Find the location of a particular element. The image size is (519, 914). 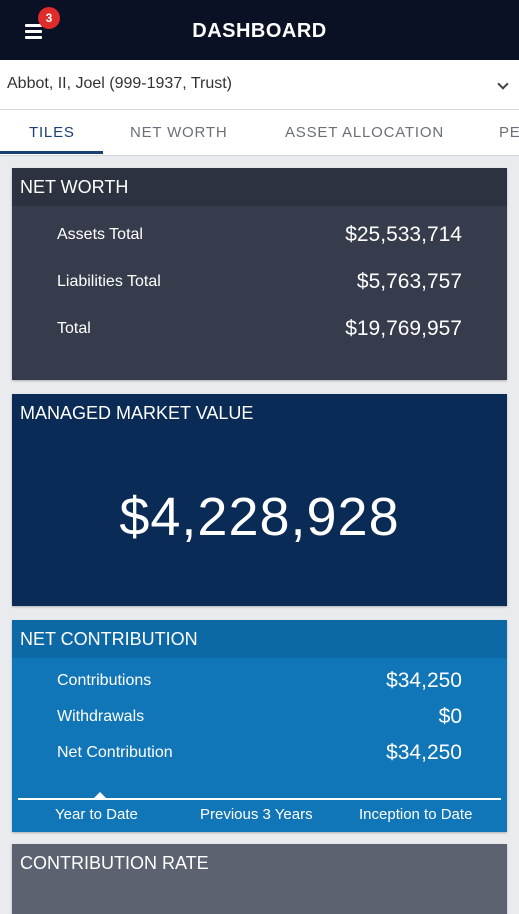

contribution-rate-card: CONTRIBUTION RATE is located at coordinates (259, 879).